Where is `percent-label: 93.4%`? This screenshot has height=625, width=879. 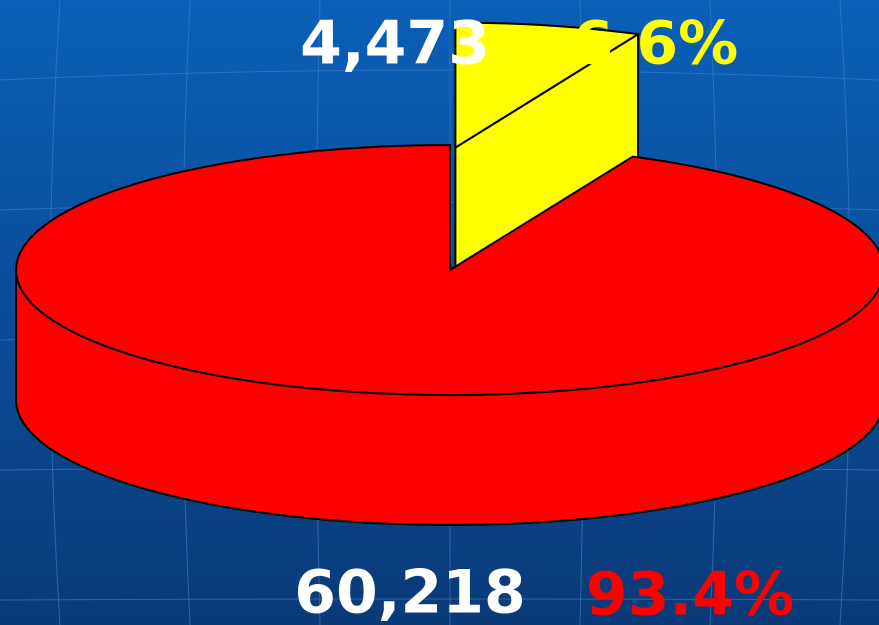
percent-label: 93.4% is located at coordinates (690, 592).